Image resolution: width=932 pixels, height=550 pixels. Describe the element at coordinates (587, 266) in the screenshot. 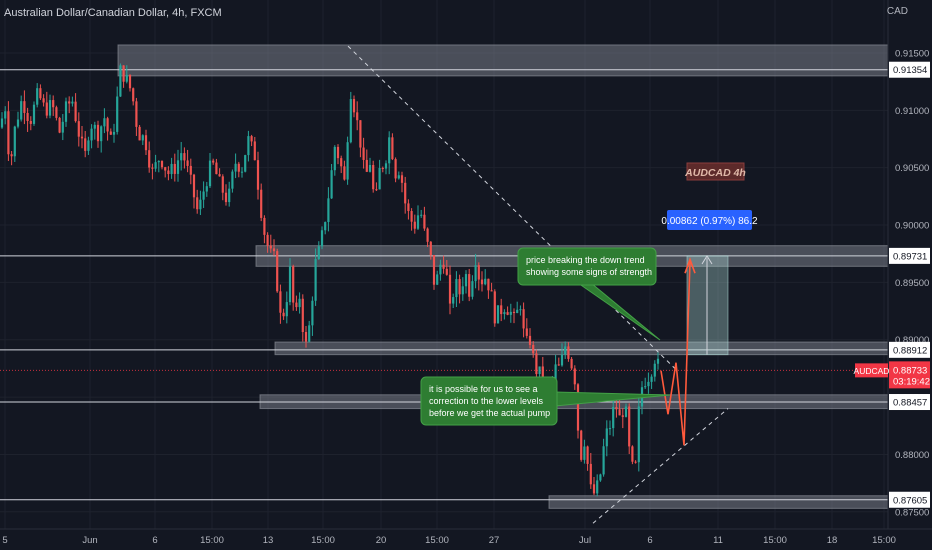

I see `breakout-note-box` at that location.